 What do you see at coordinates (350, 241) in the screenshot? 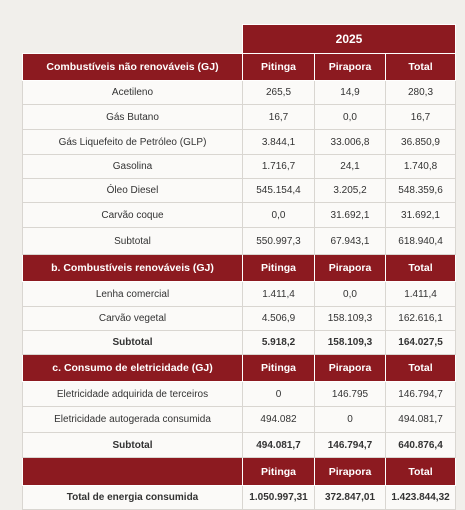
I see `subtotal-value: 67.943,1` at bounding box center [350, 241].